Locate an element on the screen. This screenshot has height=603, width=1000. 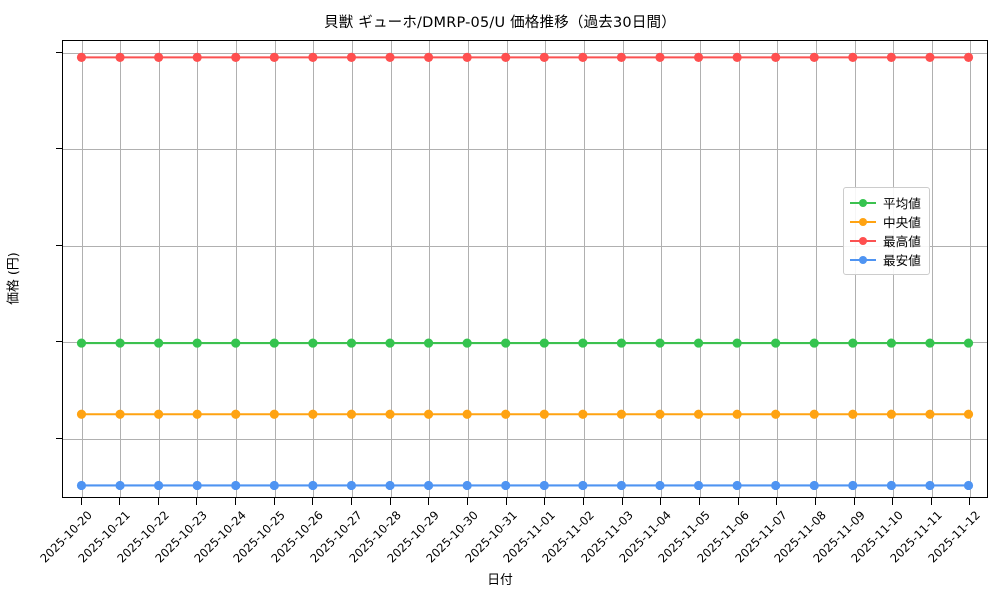
x-tick-label: 2025-11-04 is located at coordinates (645, 537).